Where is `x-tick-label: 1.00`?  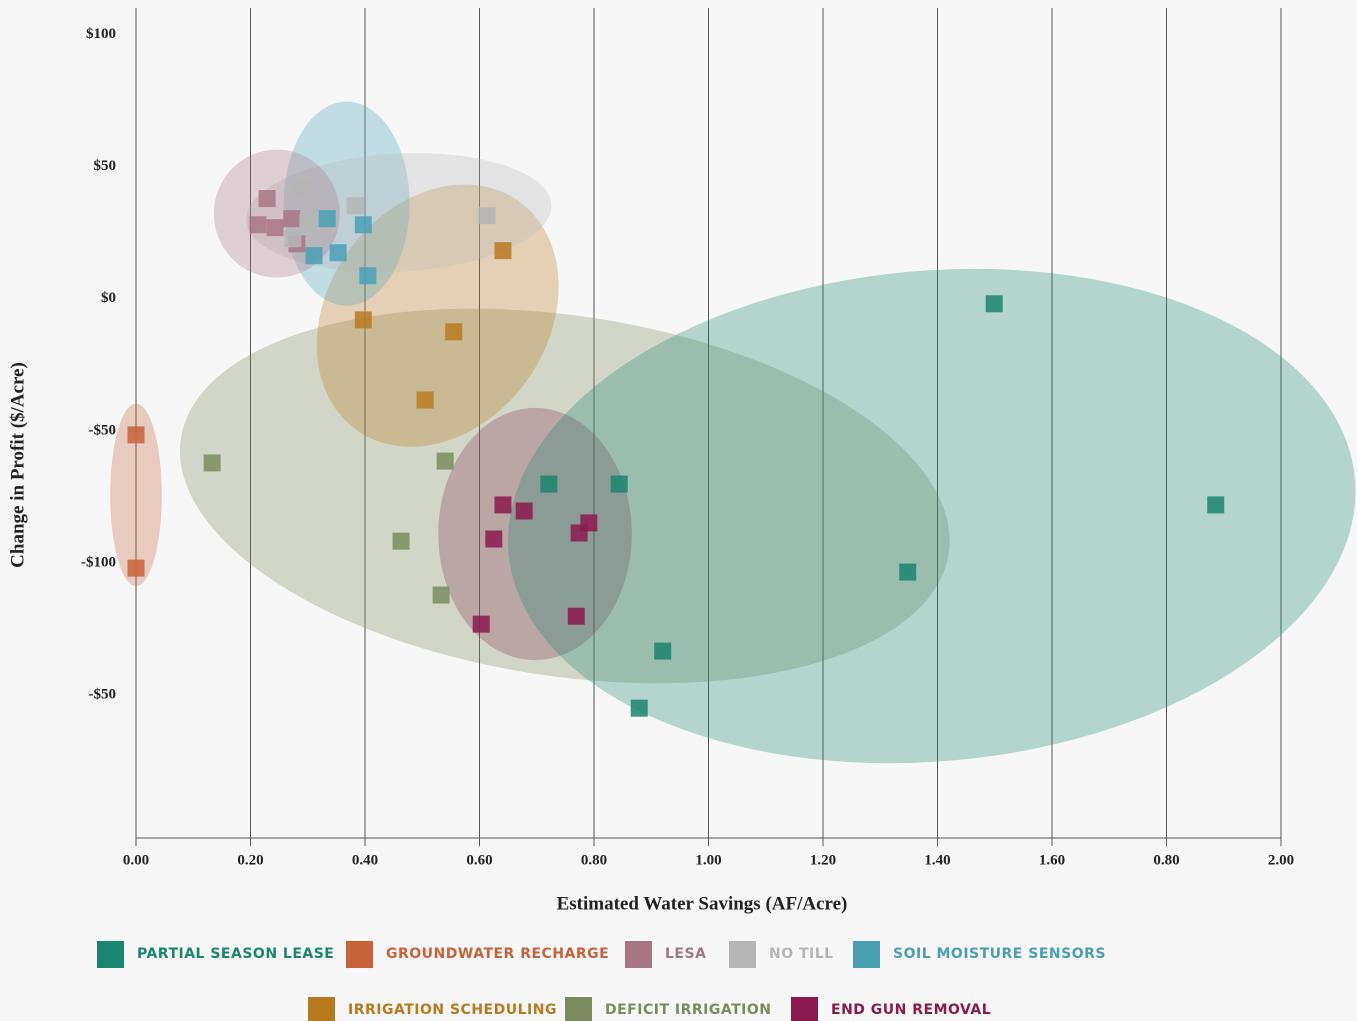
x-tick-label: 1.00 is located at coordinates (708, 860).